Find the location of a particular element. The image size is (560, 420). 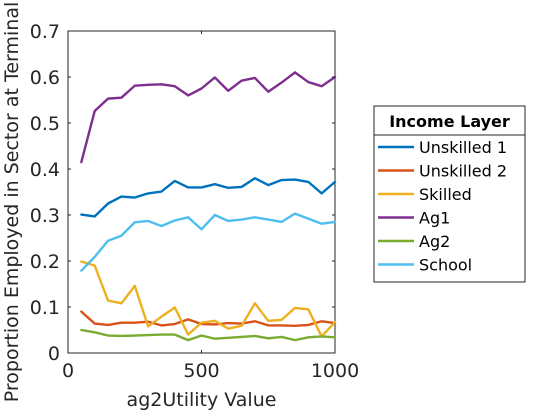

legend-label-unskilled-1: Unskilled 1 is located at coordinates (463, 147).